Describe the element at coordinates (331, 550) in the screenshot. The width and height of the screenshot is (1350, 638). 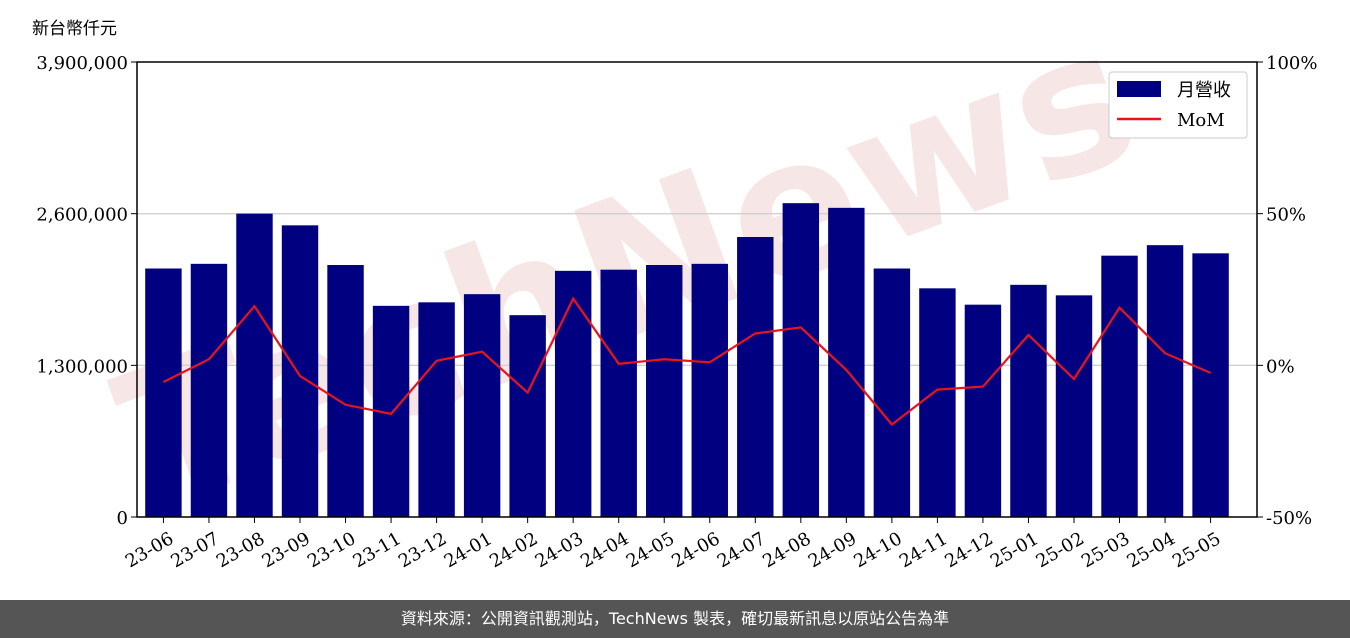
I see `x-axis-tick-label: 23-10` at that location.